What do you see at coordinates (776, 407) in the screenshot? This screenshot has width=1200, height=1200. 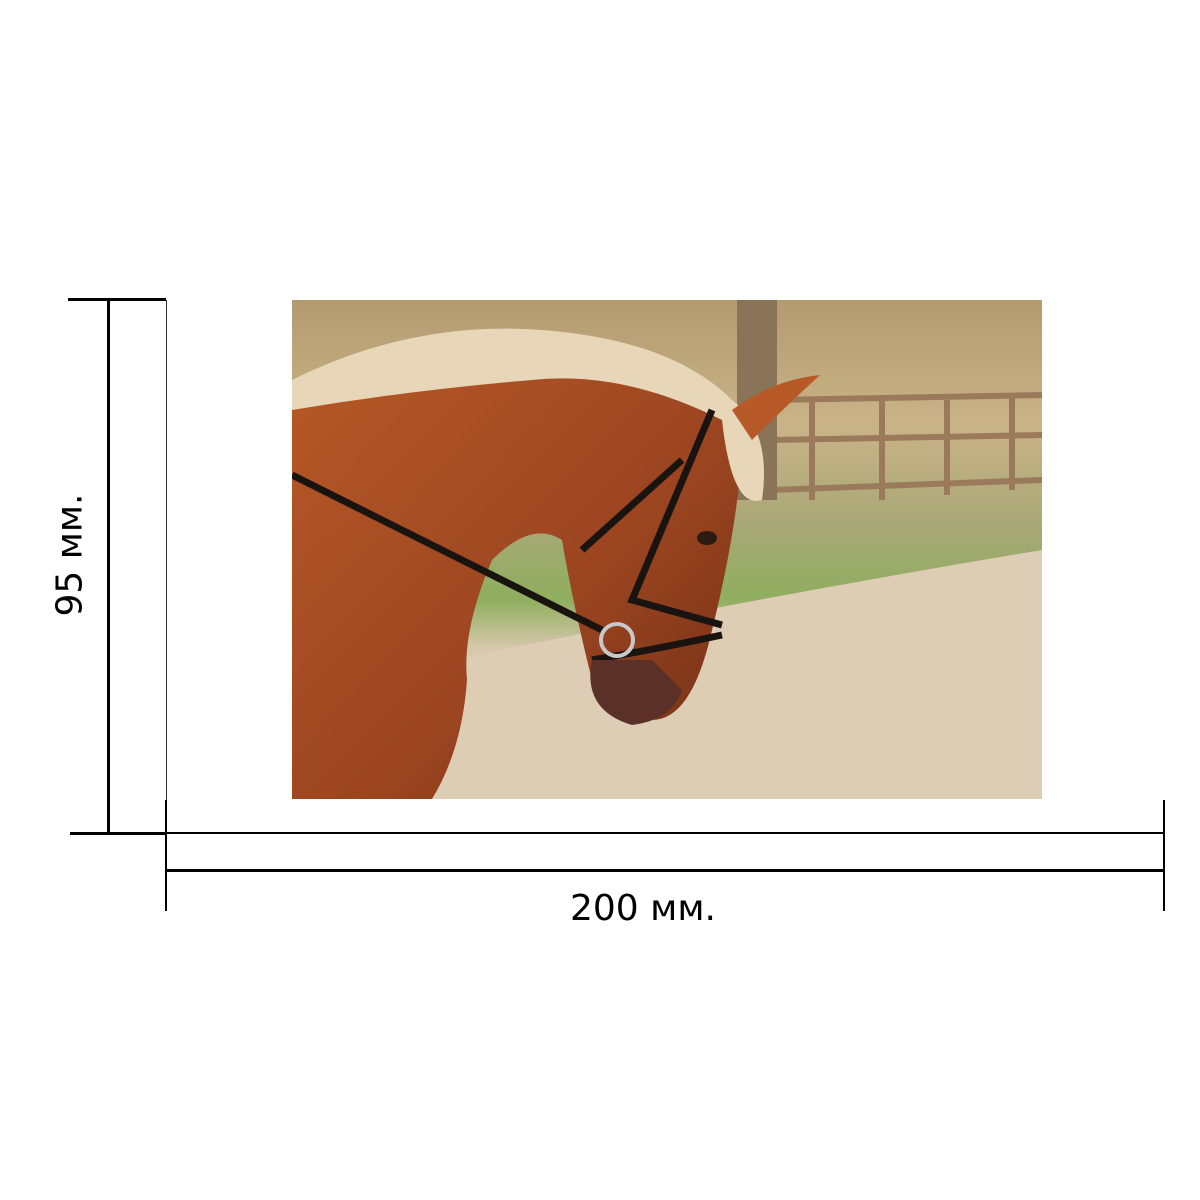 I see `horse-ear` at bounding box center [776, 407].